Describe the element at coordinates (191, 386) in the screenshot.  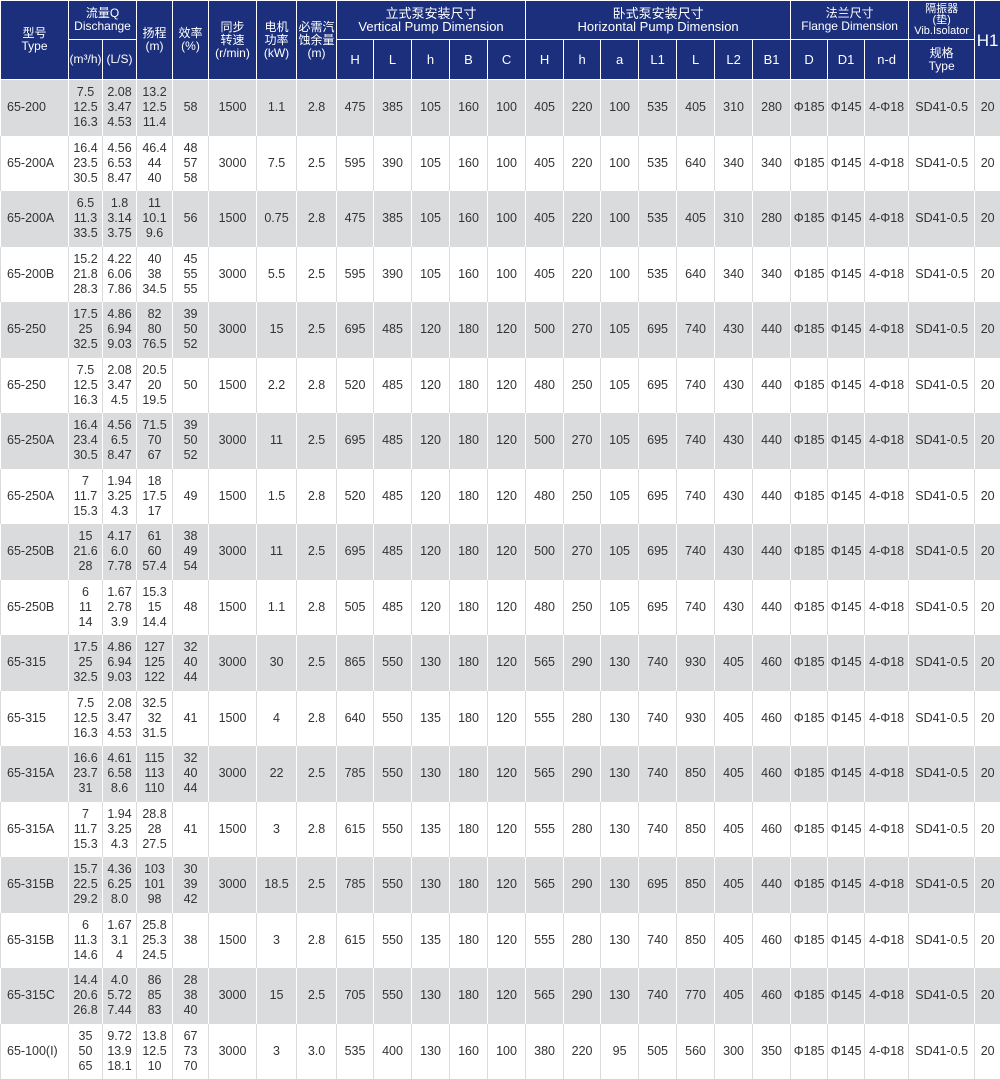
I see `table-cell: 50` at that location.